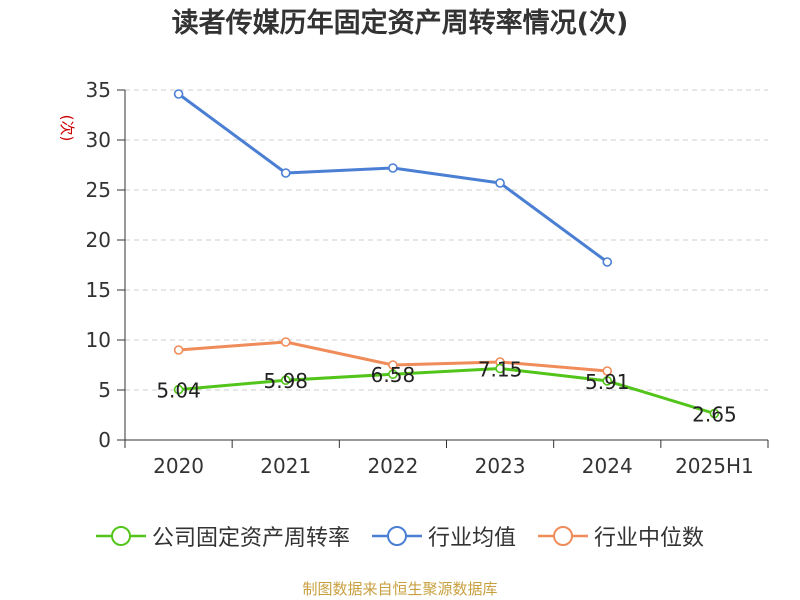  I want to click on x-tick-label: 2021, so click(285, 466).